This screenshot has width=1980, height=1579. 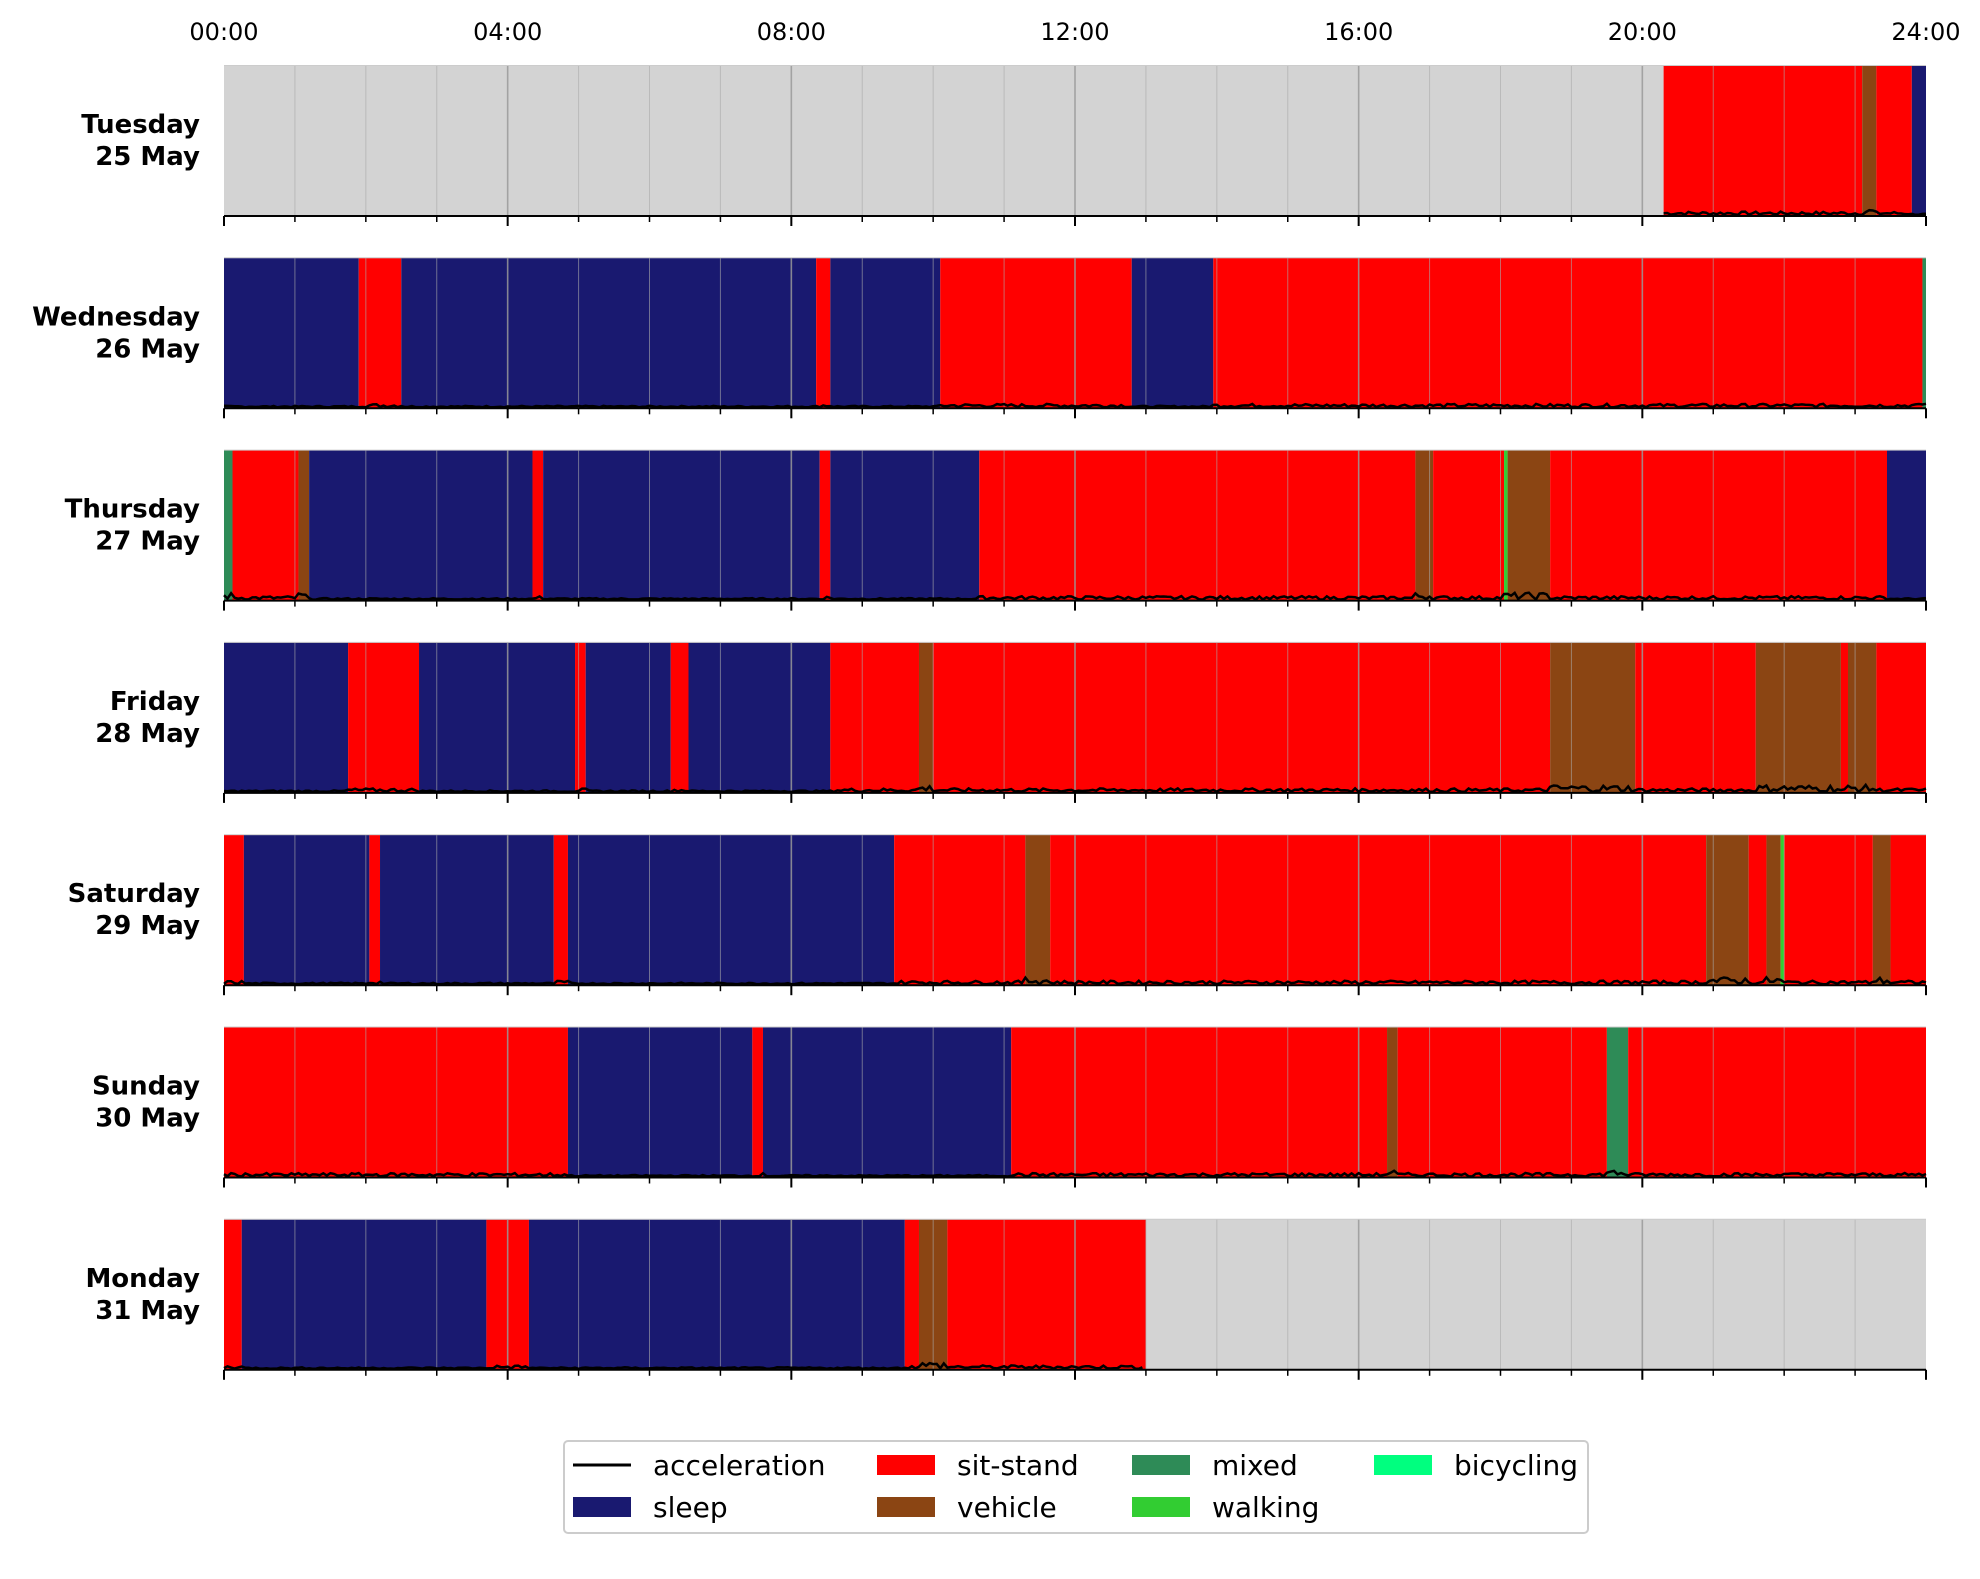 What do you see at coordinates (650, 1507) in the screenshot?
I see `legend-item-sleep: sleep` at bounding box center [650, 1507].